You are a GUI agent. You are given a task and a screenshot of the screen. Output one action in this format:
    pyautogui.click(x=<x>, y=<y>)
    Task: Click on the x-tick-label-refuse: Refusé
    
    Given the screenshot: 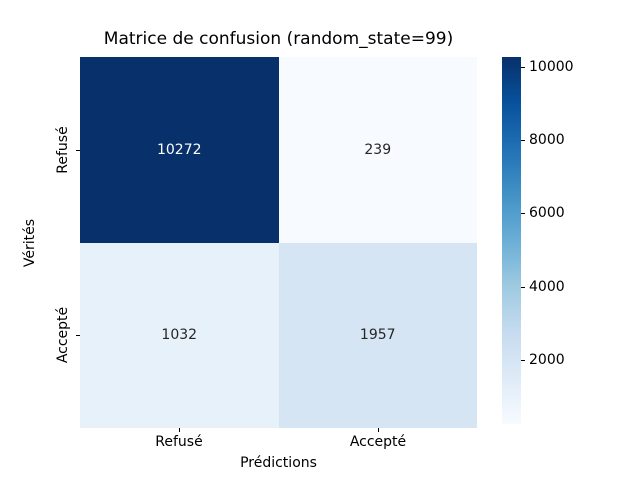 What is the action you would take?
    pyautogui.click(x=179, y=442)
    